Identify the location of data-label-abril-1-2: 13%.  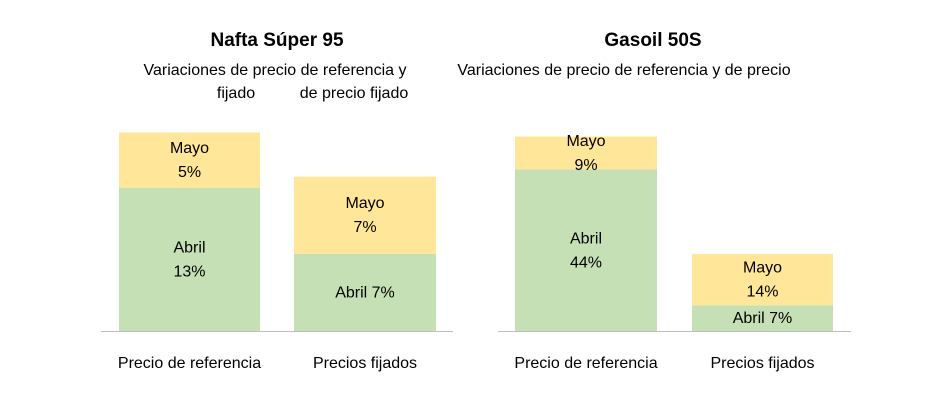
(189, 271).